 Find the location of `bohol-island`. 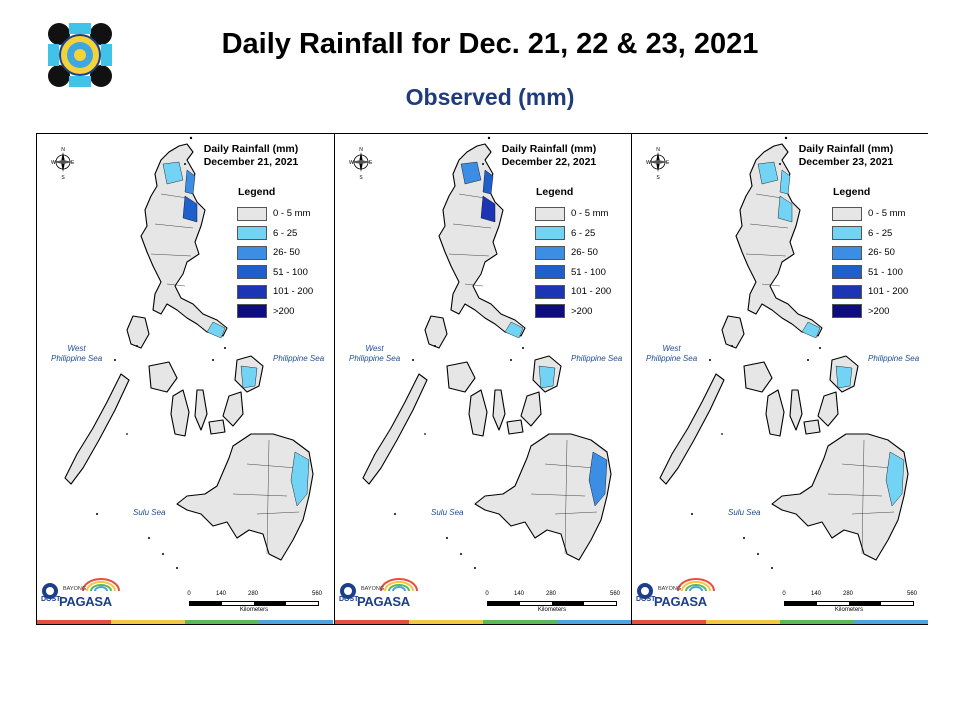

bohol-island is located at coordinates (217, 427).